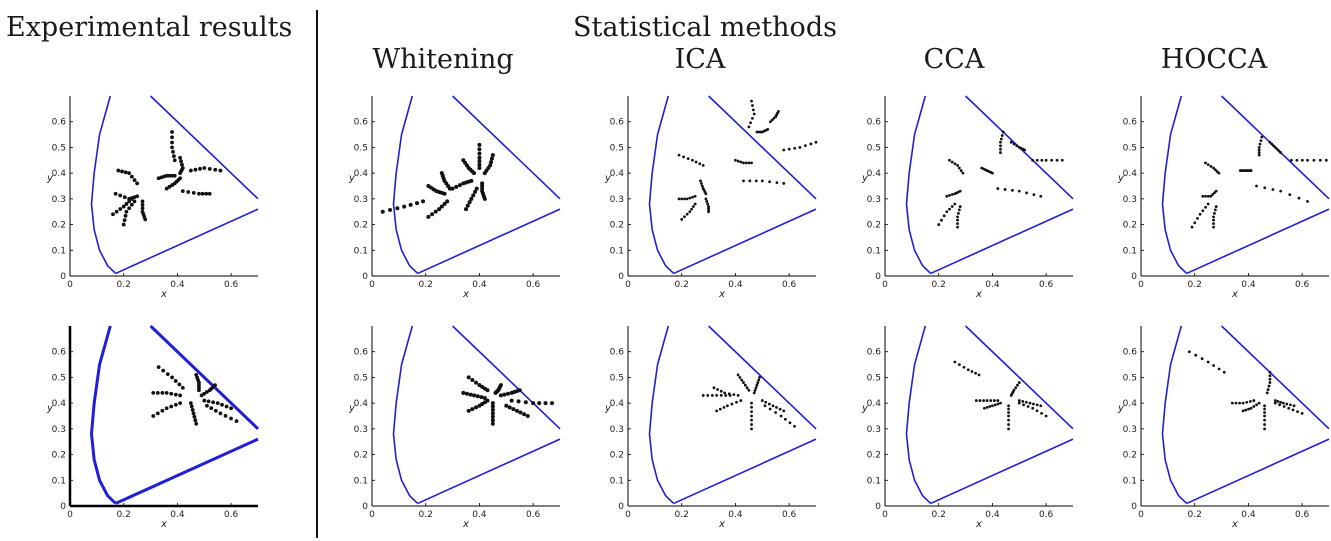  Describe the element at coordinates (317, 274) in the screenshot. I see `section-divider` at that location.